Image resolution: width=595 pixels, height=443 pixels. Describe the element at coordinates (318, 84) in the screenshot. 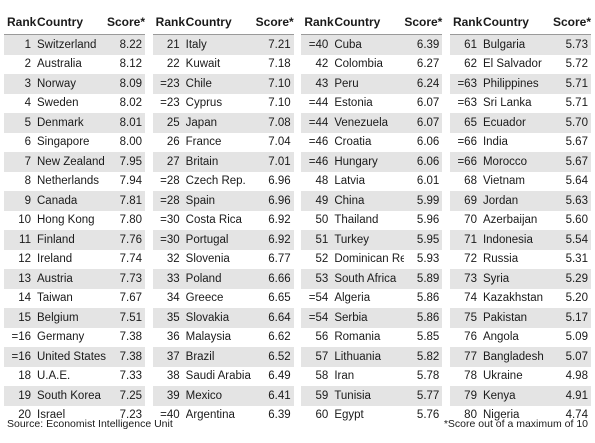

I see `rank-cell: 43` at that location.